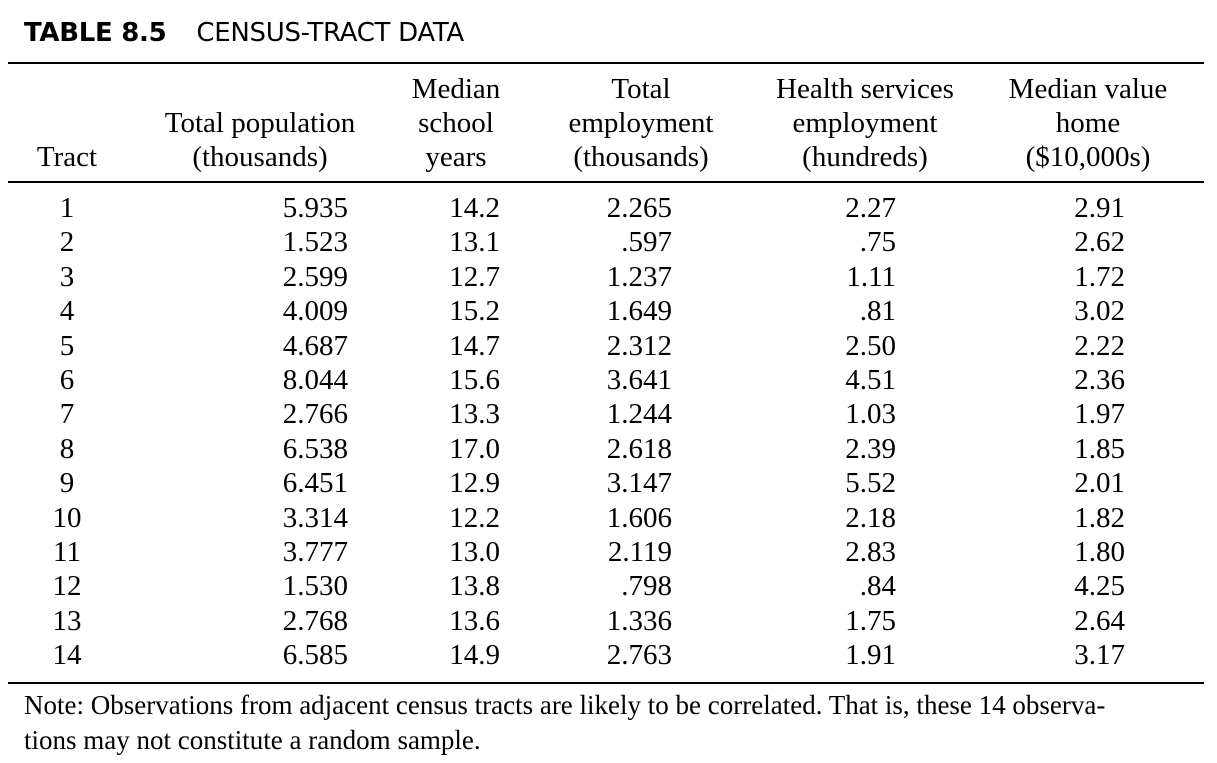 The image size is (1217, 763). Describe the element at coordinates (474, 483) in the screenshot. I see `cell-school: 12.9` at that location.